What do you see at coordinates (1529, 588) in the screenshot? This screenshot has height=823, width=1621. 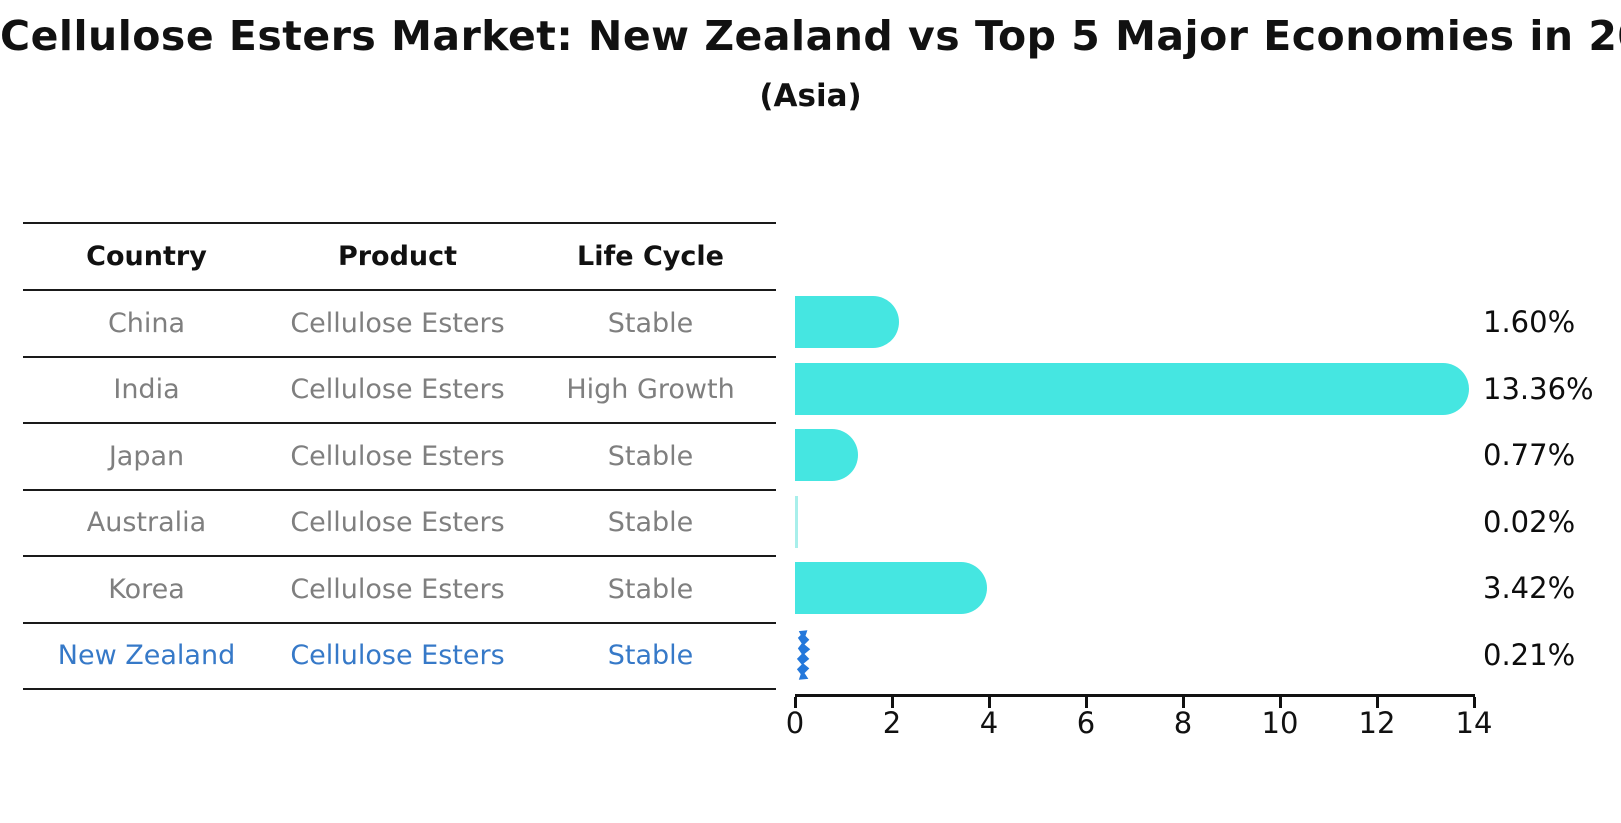 I see `value-label-korea: 3.42%` at bounding box center [1529, 588].